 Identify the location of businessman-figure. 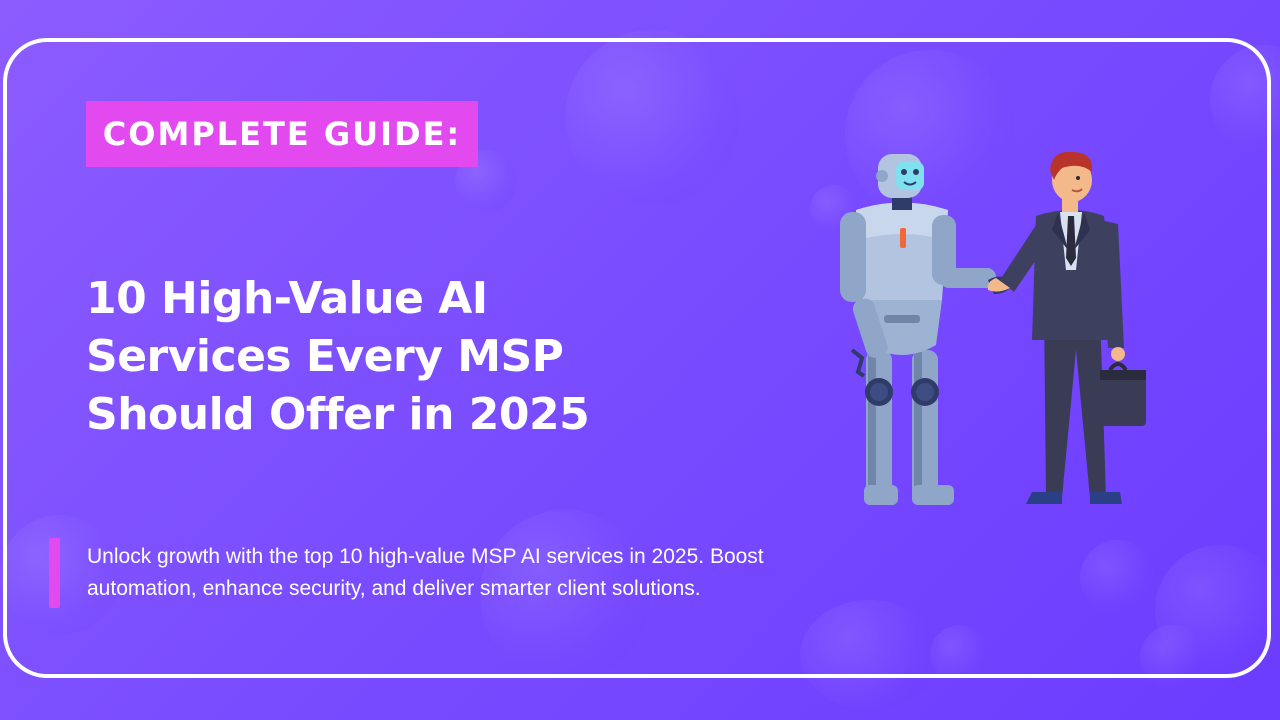
(1066, 327).